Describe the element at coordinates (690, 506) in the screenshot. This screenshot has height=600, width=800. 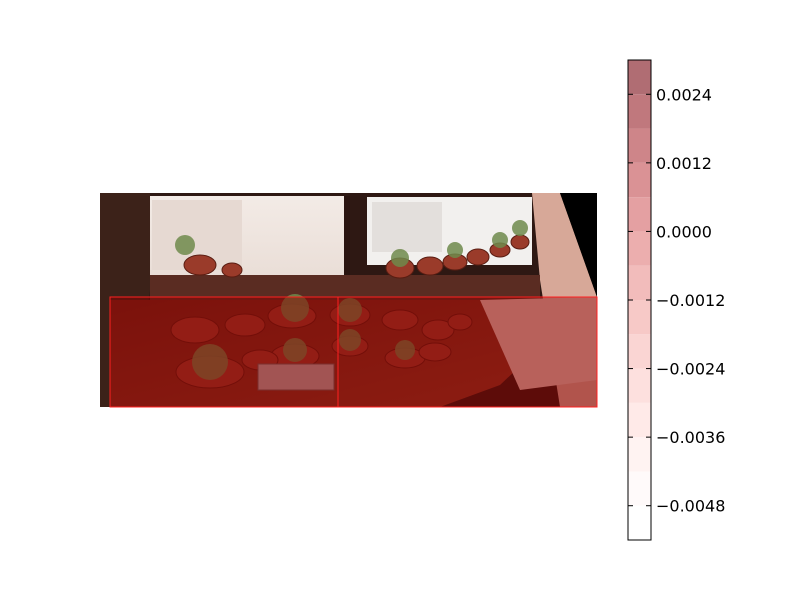
I see `colorbar-tick-label: −0.0048` at that location.